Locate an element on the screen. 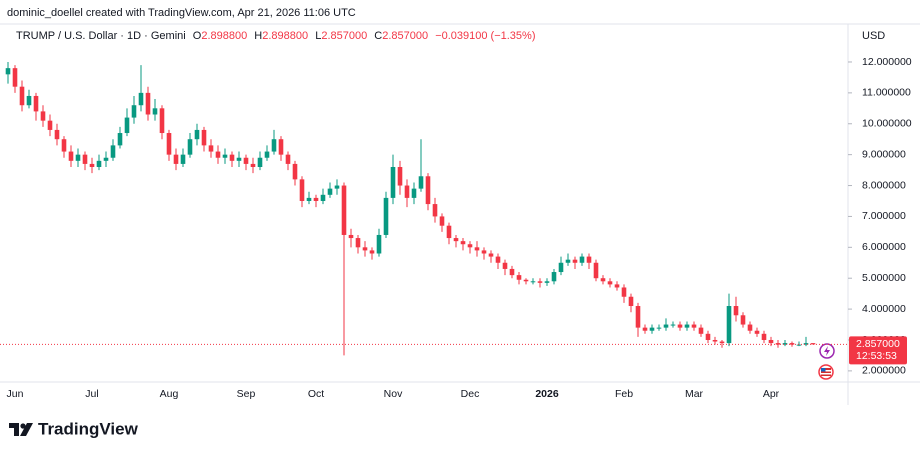  price-tag-label: 2.857000 is located at coordinates (878, 344).